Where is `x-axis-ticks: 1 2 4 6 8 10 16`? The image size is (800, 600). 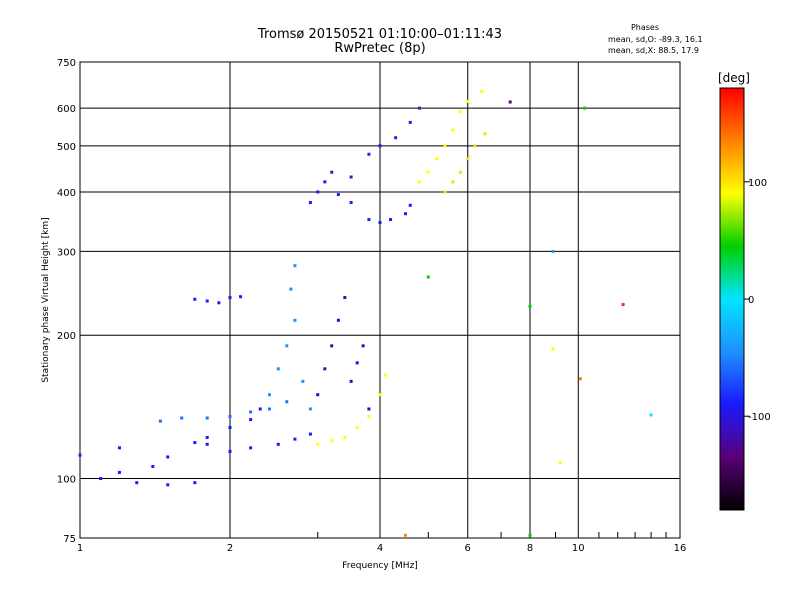
x-axis-ticks: 1 2 4 6 8 10 16 is located at coordinates (382, 543).